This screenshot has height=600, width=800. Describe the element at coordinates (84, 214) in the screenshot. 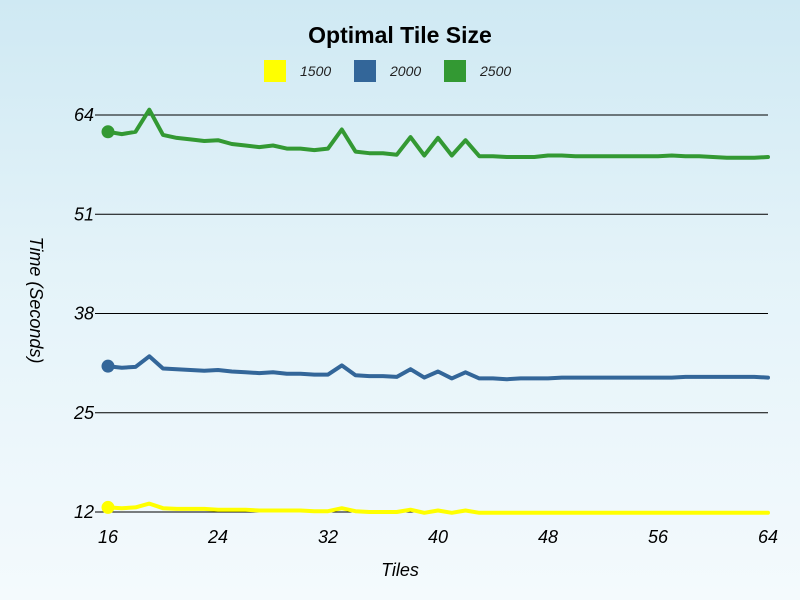

I see `y-tick-label: 51` at that location.